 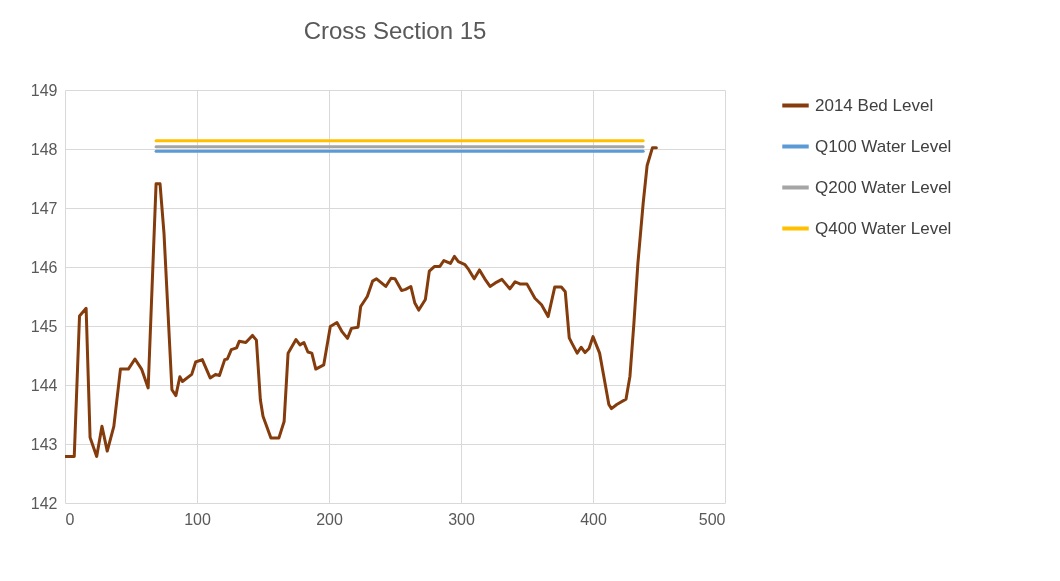 I want to click on x-tick-label: 100, so click(x=197, y=519).